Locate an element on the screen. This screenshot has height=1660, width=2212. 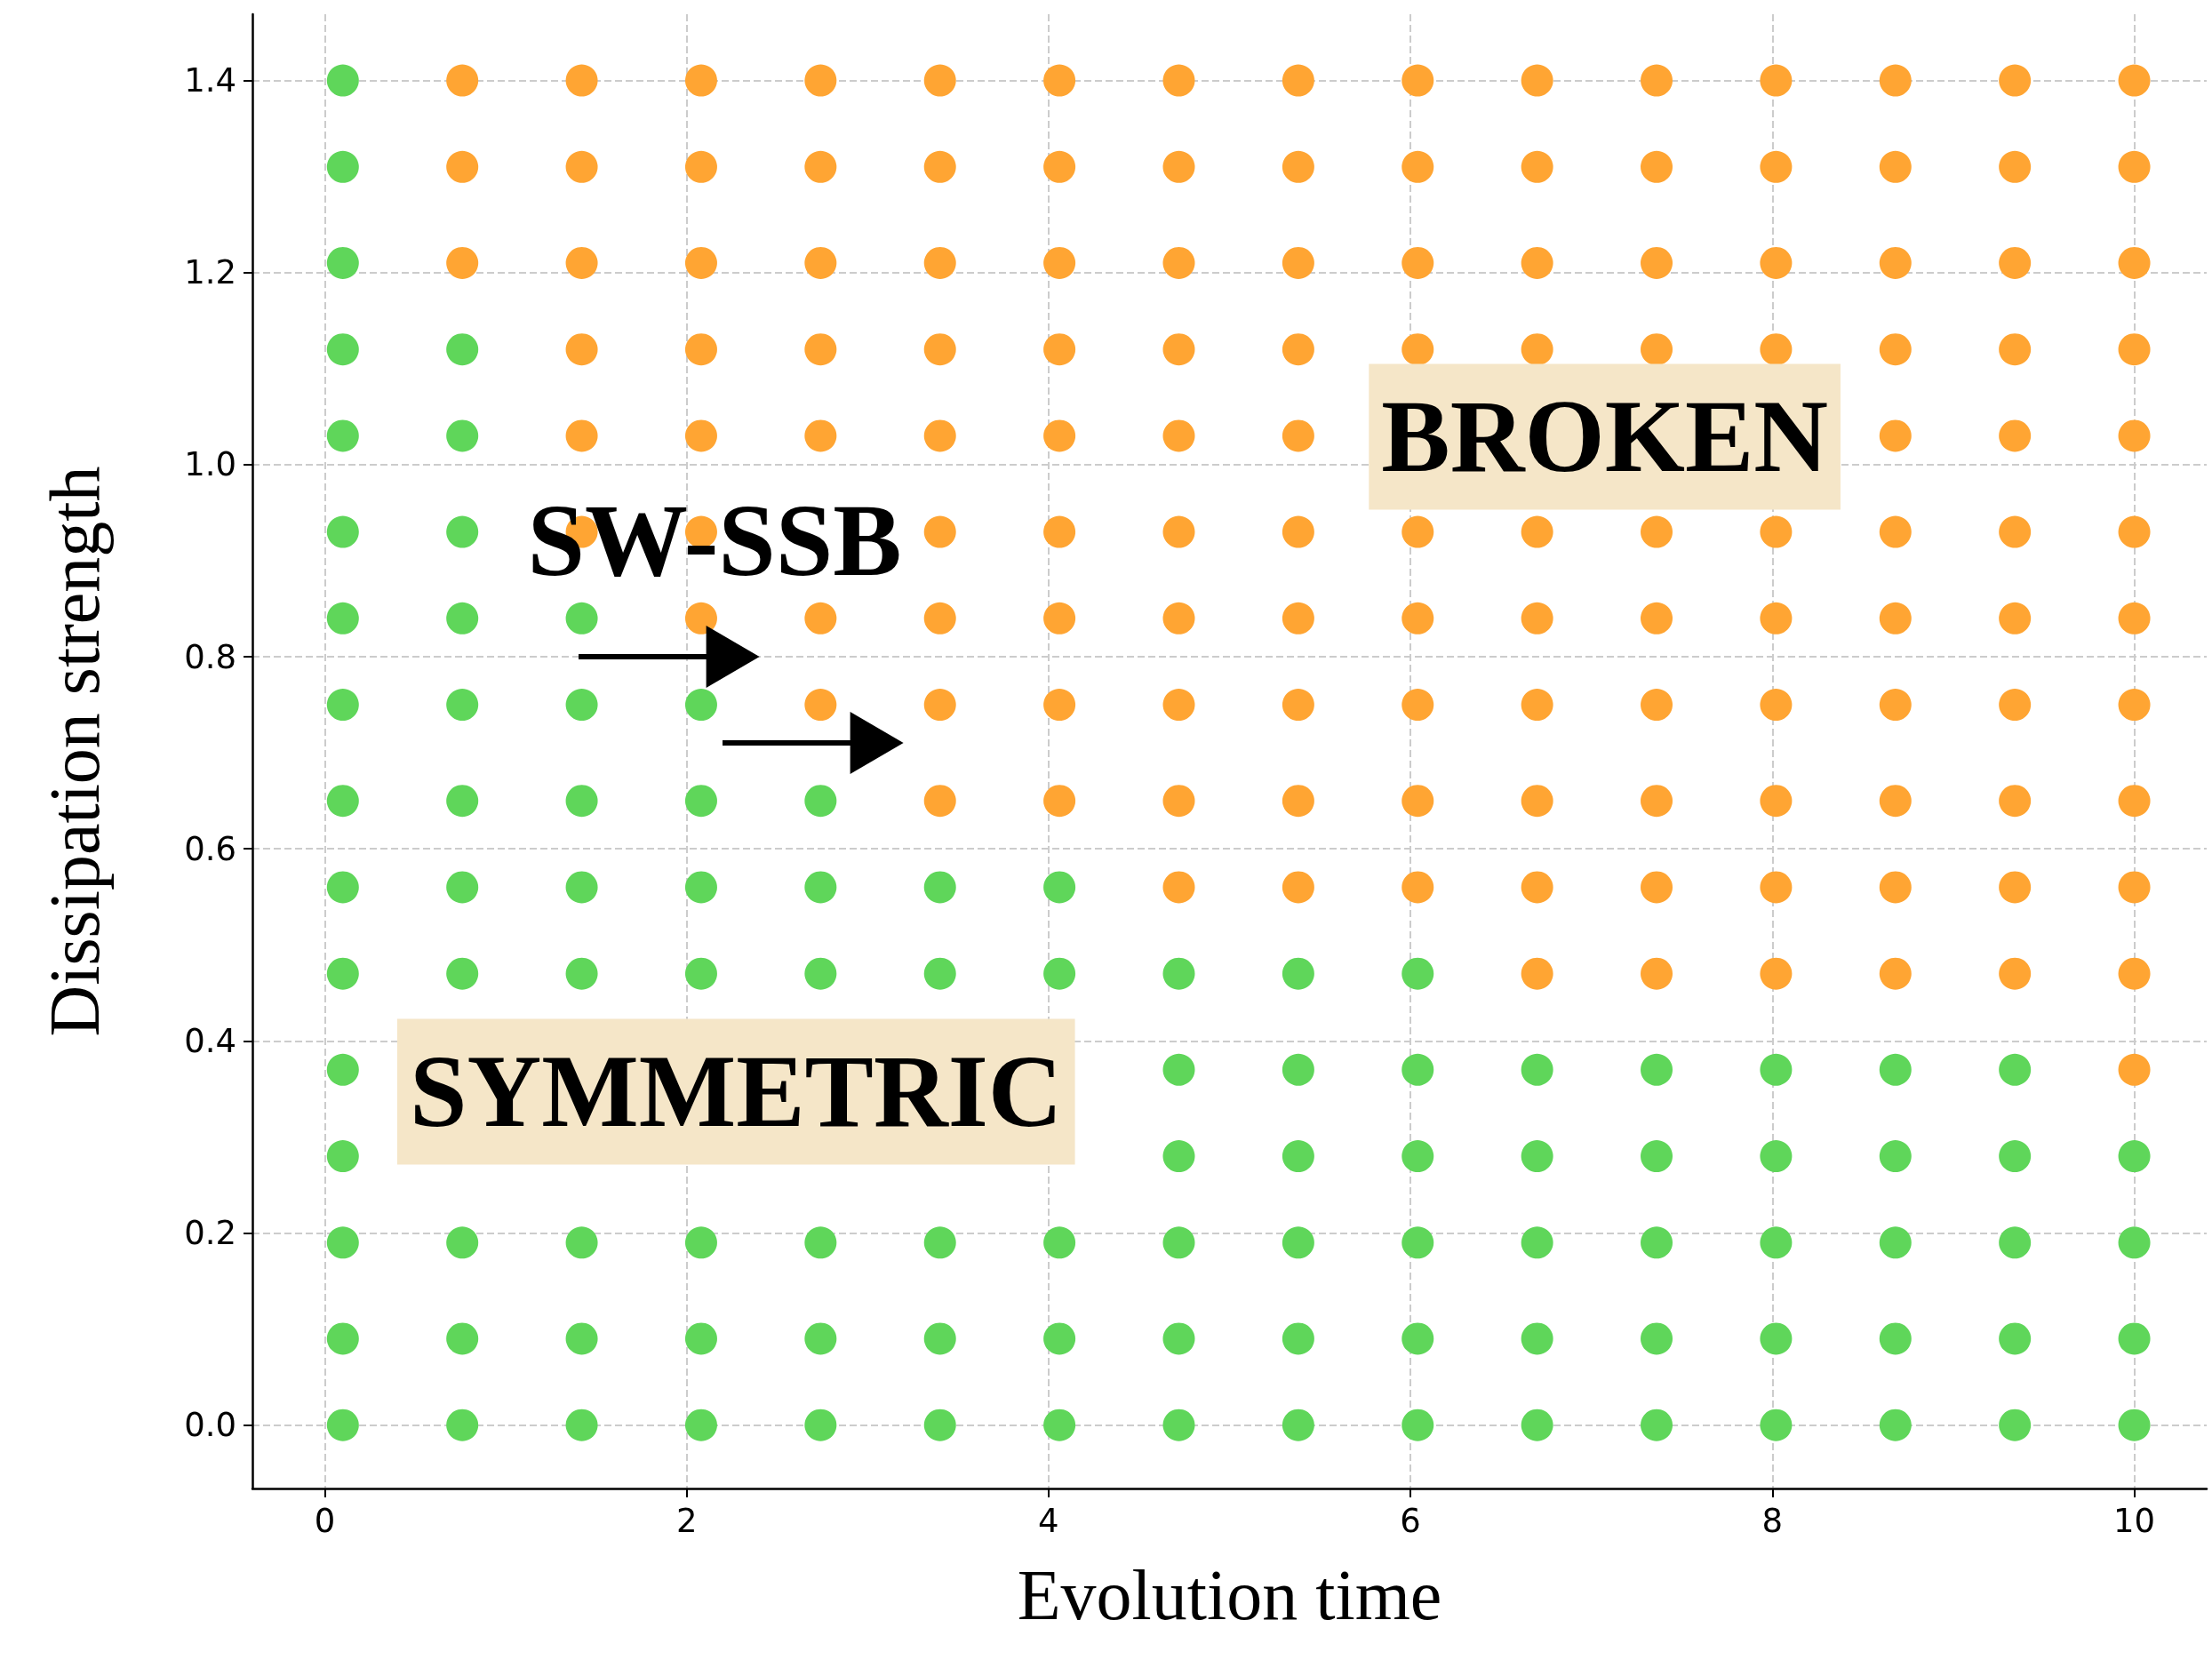
x-axis-title: Evolution time is located at coordinates (1229, 1595).